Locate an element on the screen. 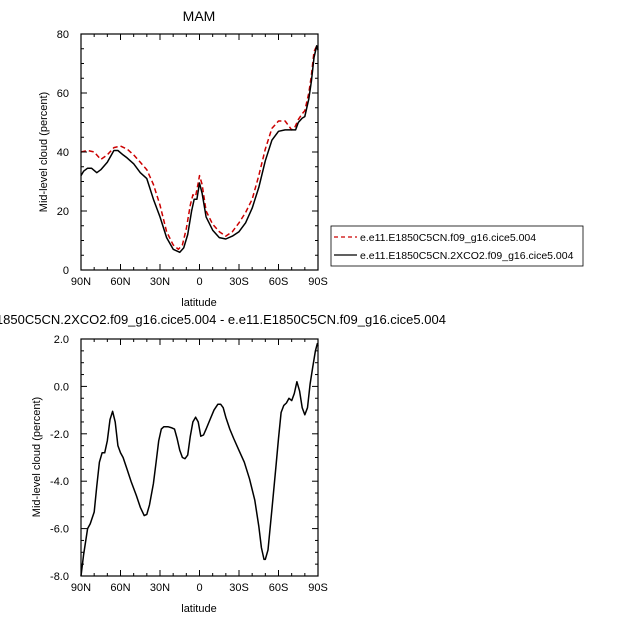  bottom-plot-frame is located at coordinates (199, 457).